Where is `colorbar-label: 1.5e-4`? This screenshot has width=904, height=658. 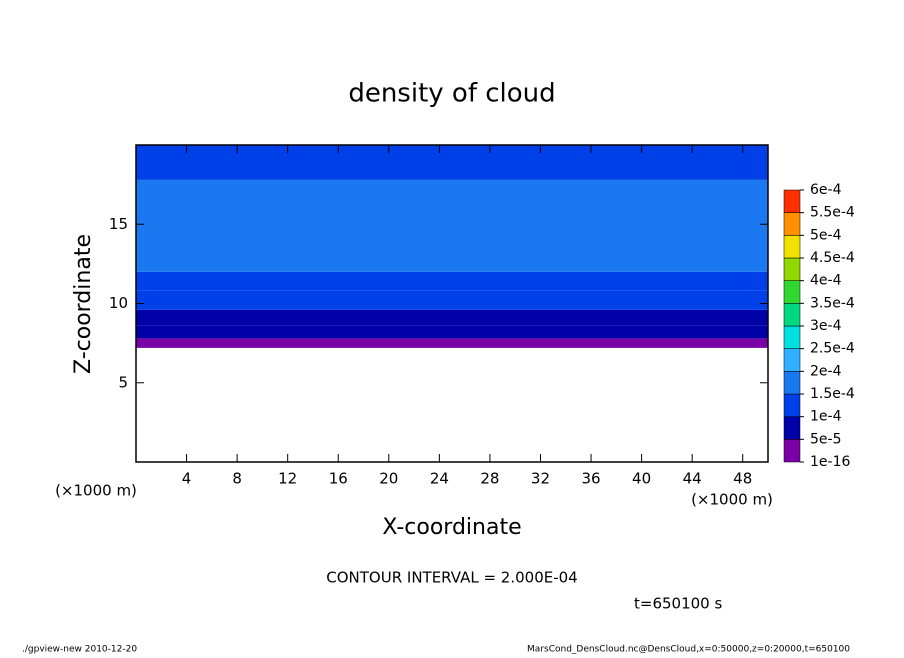 colorbar-label: 1.5e-4 is located at coordinates (832, 394).